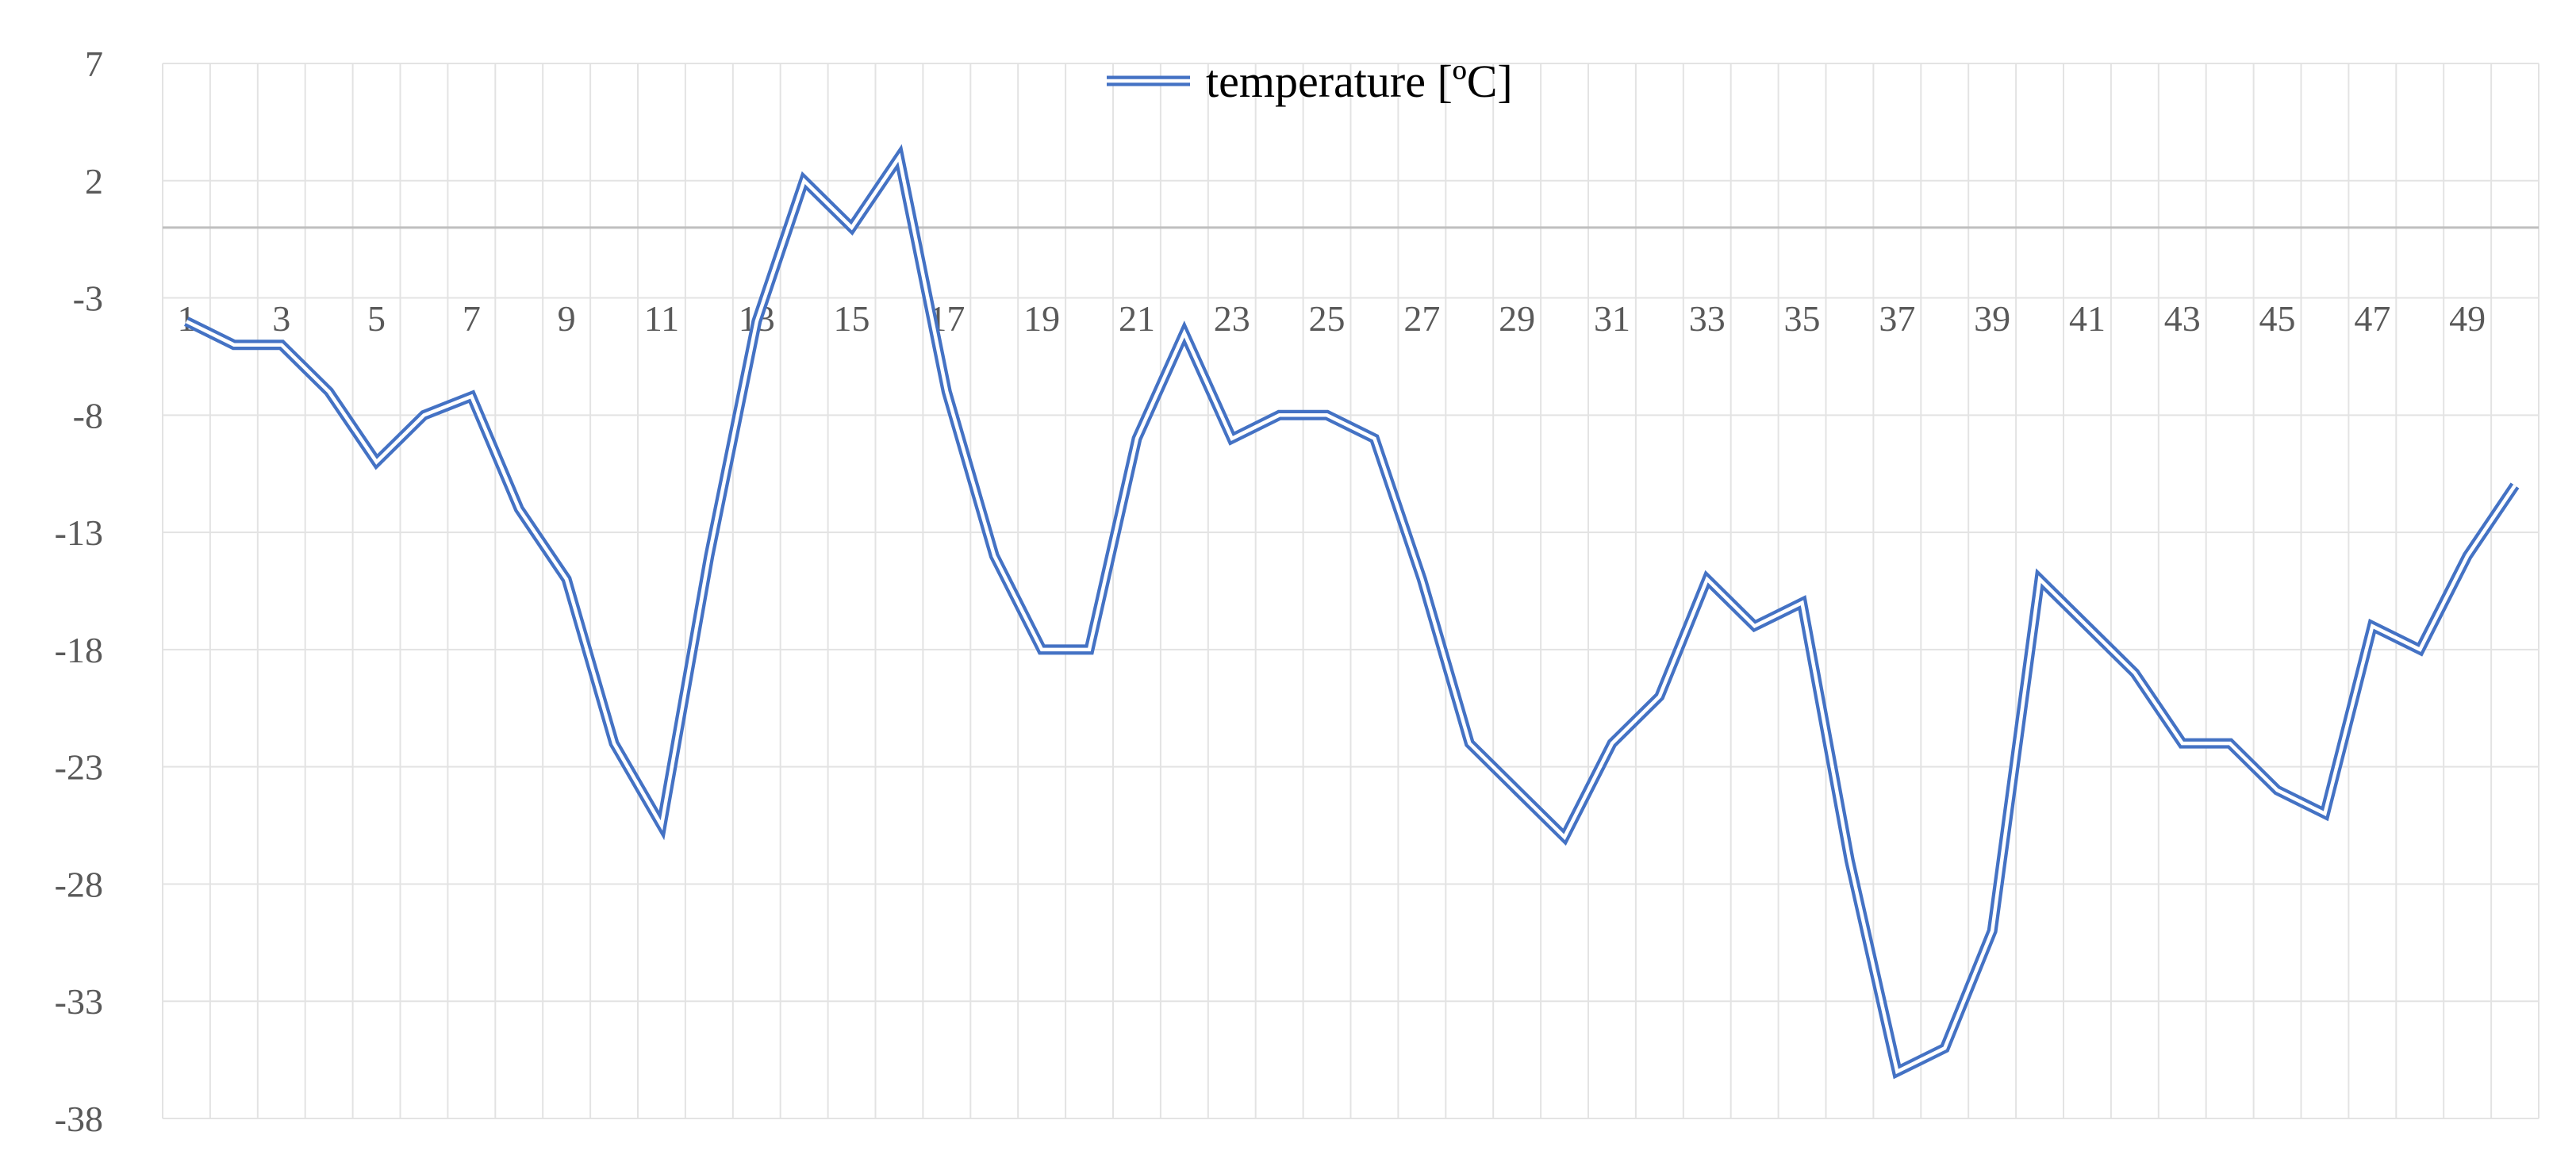 The width and height of the screenshot is (2576, 1174). What do you see at coordinates (2372, 318) in the screenshot?
I see `x-tick-label: 47` at bounding box center [2372, 318].